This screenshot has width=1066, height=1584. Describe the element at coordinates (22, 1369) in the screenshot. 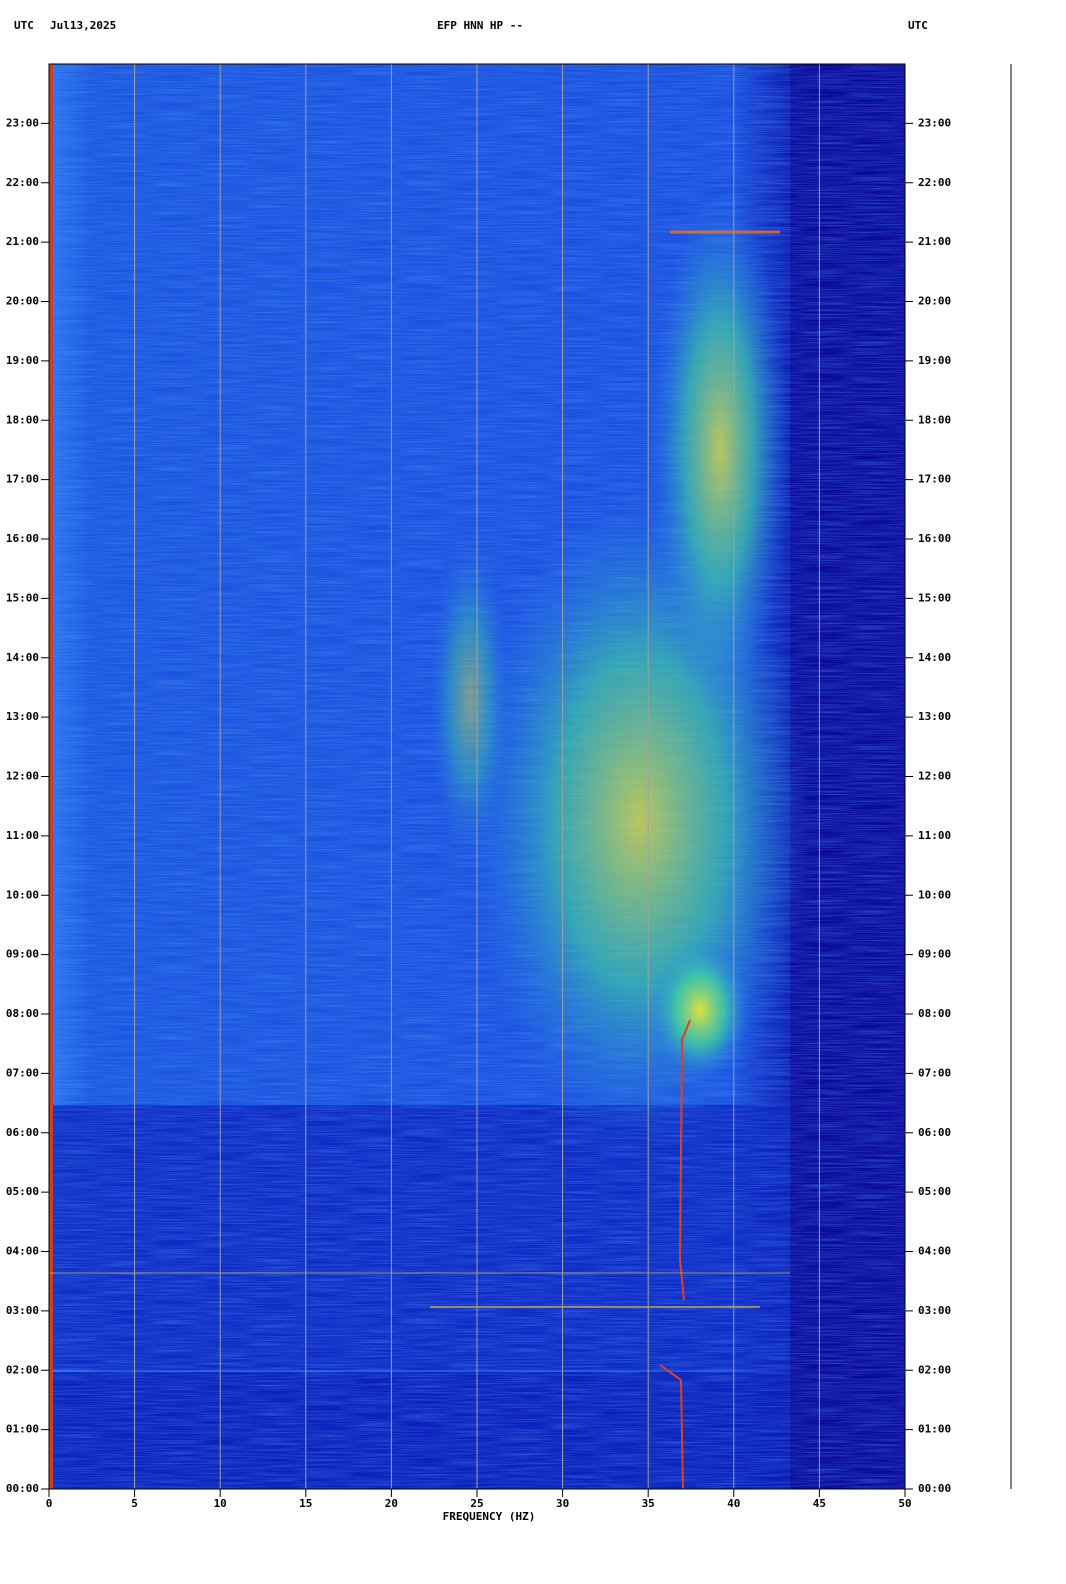

I see `y-tick-label: 02:00` at that location.